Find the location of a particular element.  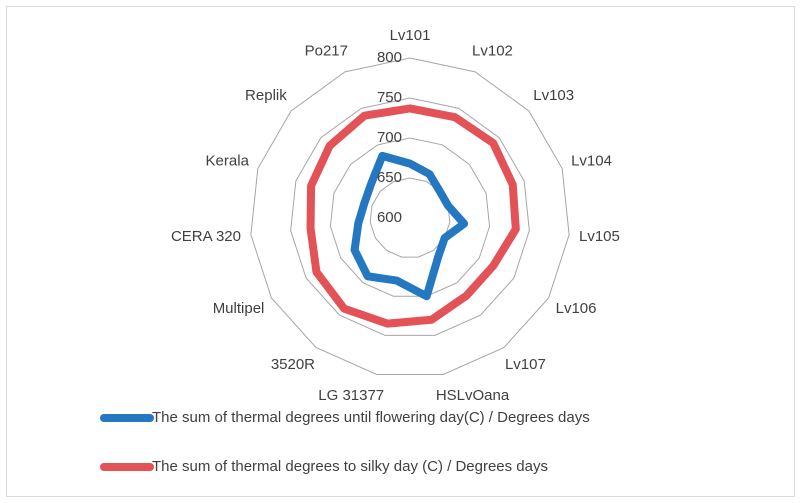

category-label: Lv103 is located at coordinates (553, 95).